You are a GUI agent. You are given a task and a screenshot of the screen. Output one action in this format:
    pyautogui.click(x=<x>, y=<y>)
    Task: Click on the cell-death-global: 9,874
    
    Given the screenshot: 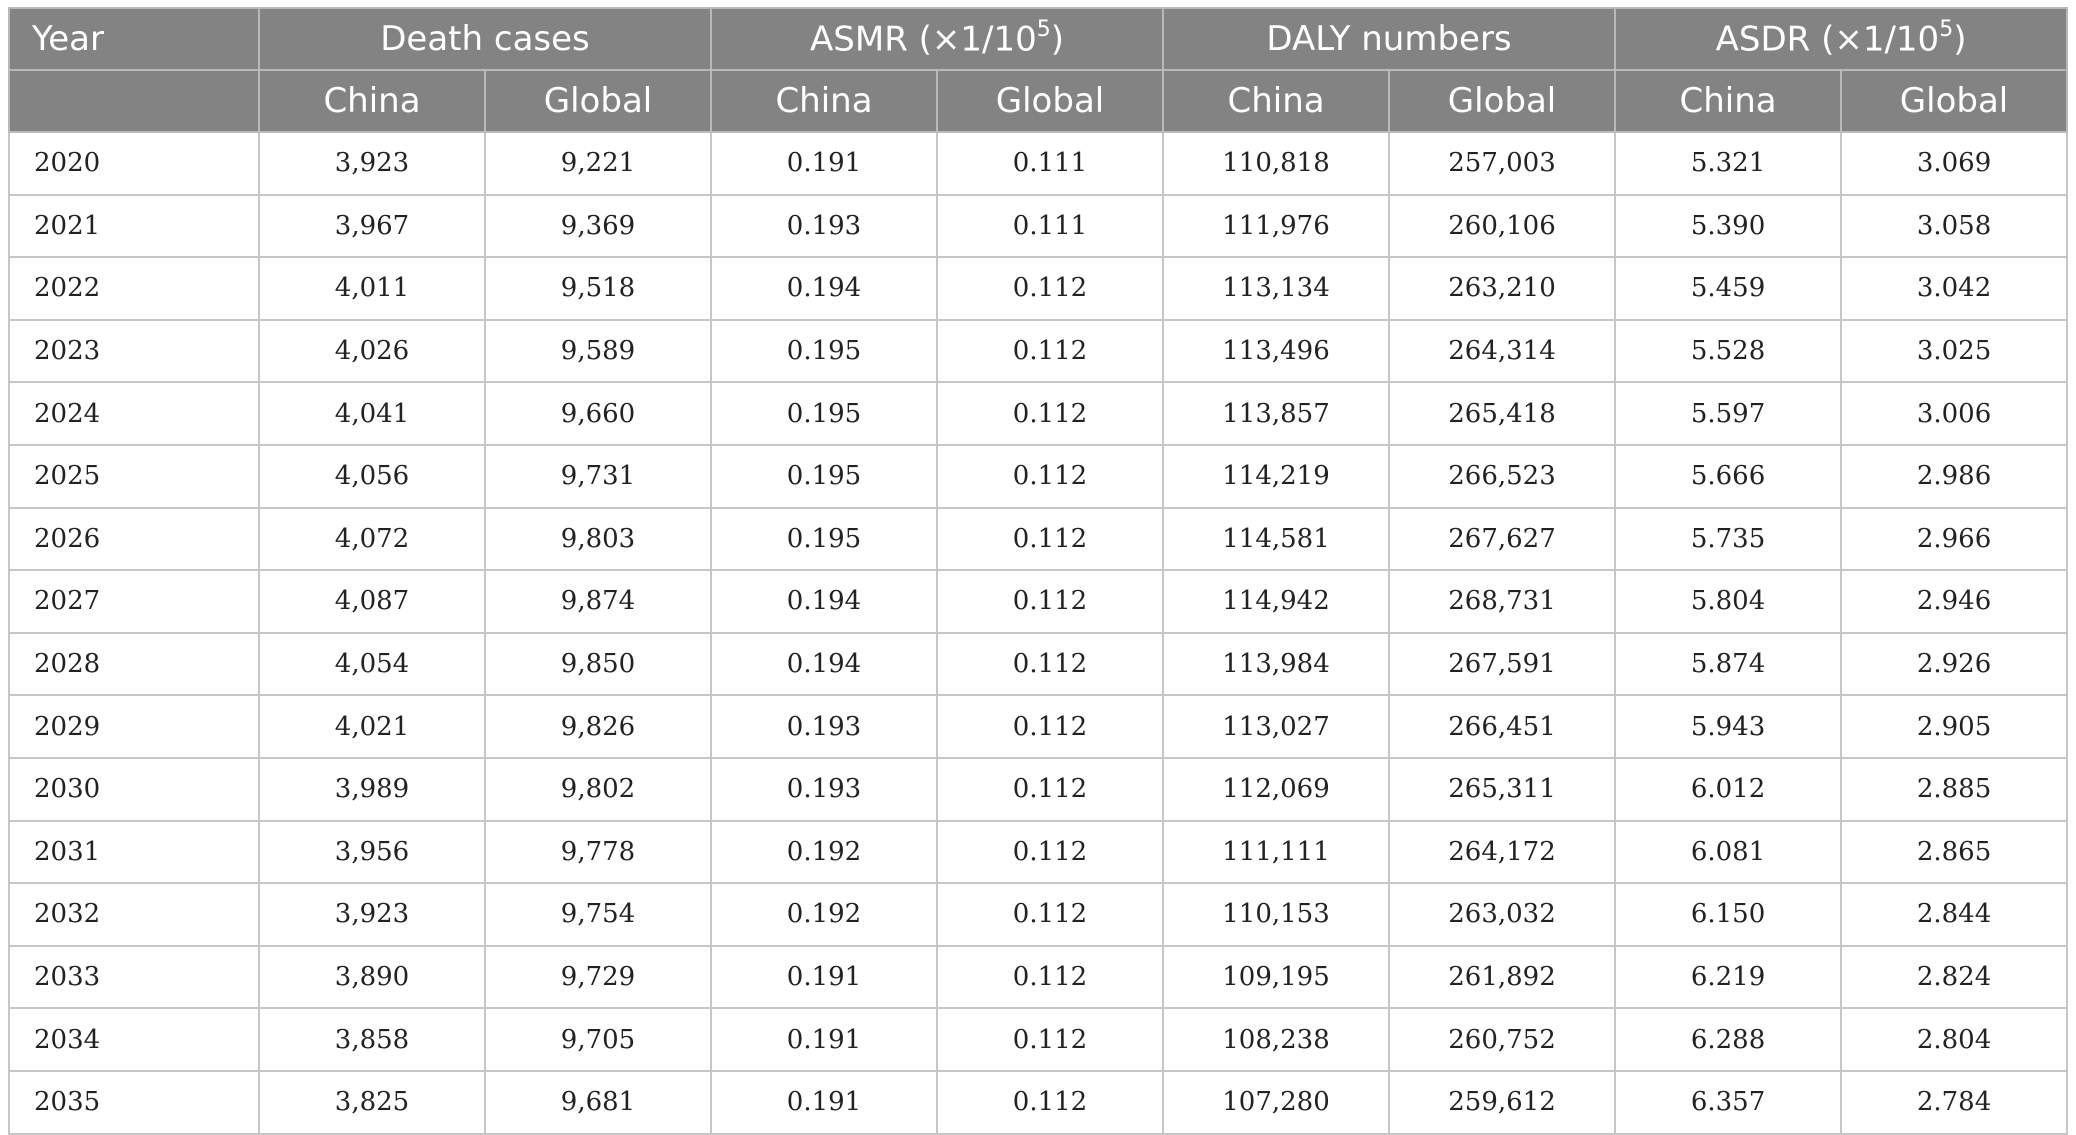 What is the action you would take?
    pyautogui.click(x=598, y=601)
    